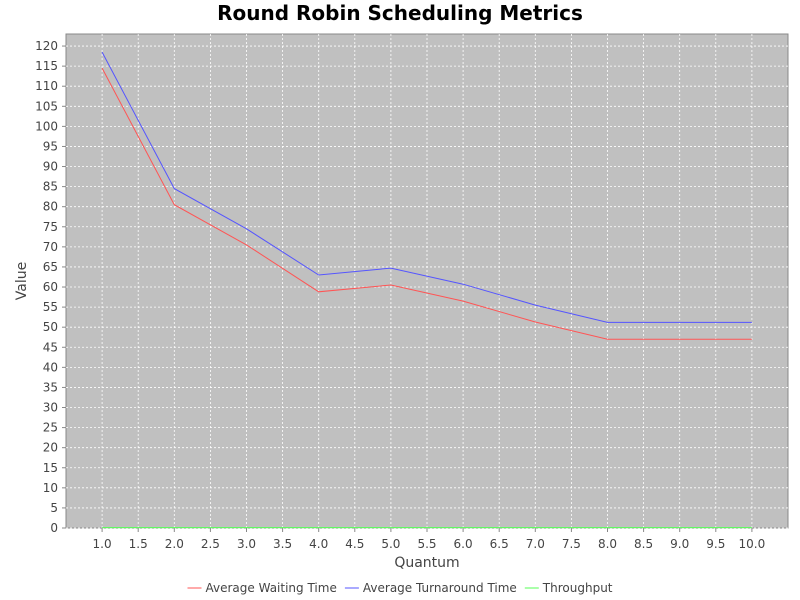  What do you see at coordinates (679, 544) in the screenshot?
I see `x-tick-label: 9.0` at bounding box center [679, 544].